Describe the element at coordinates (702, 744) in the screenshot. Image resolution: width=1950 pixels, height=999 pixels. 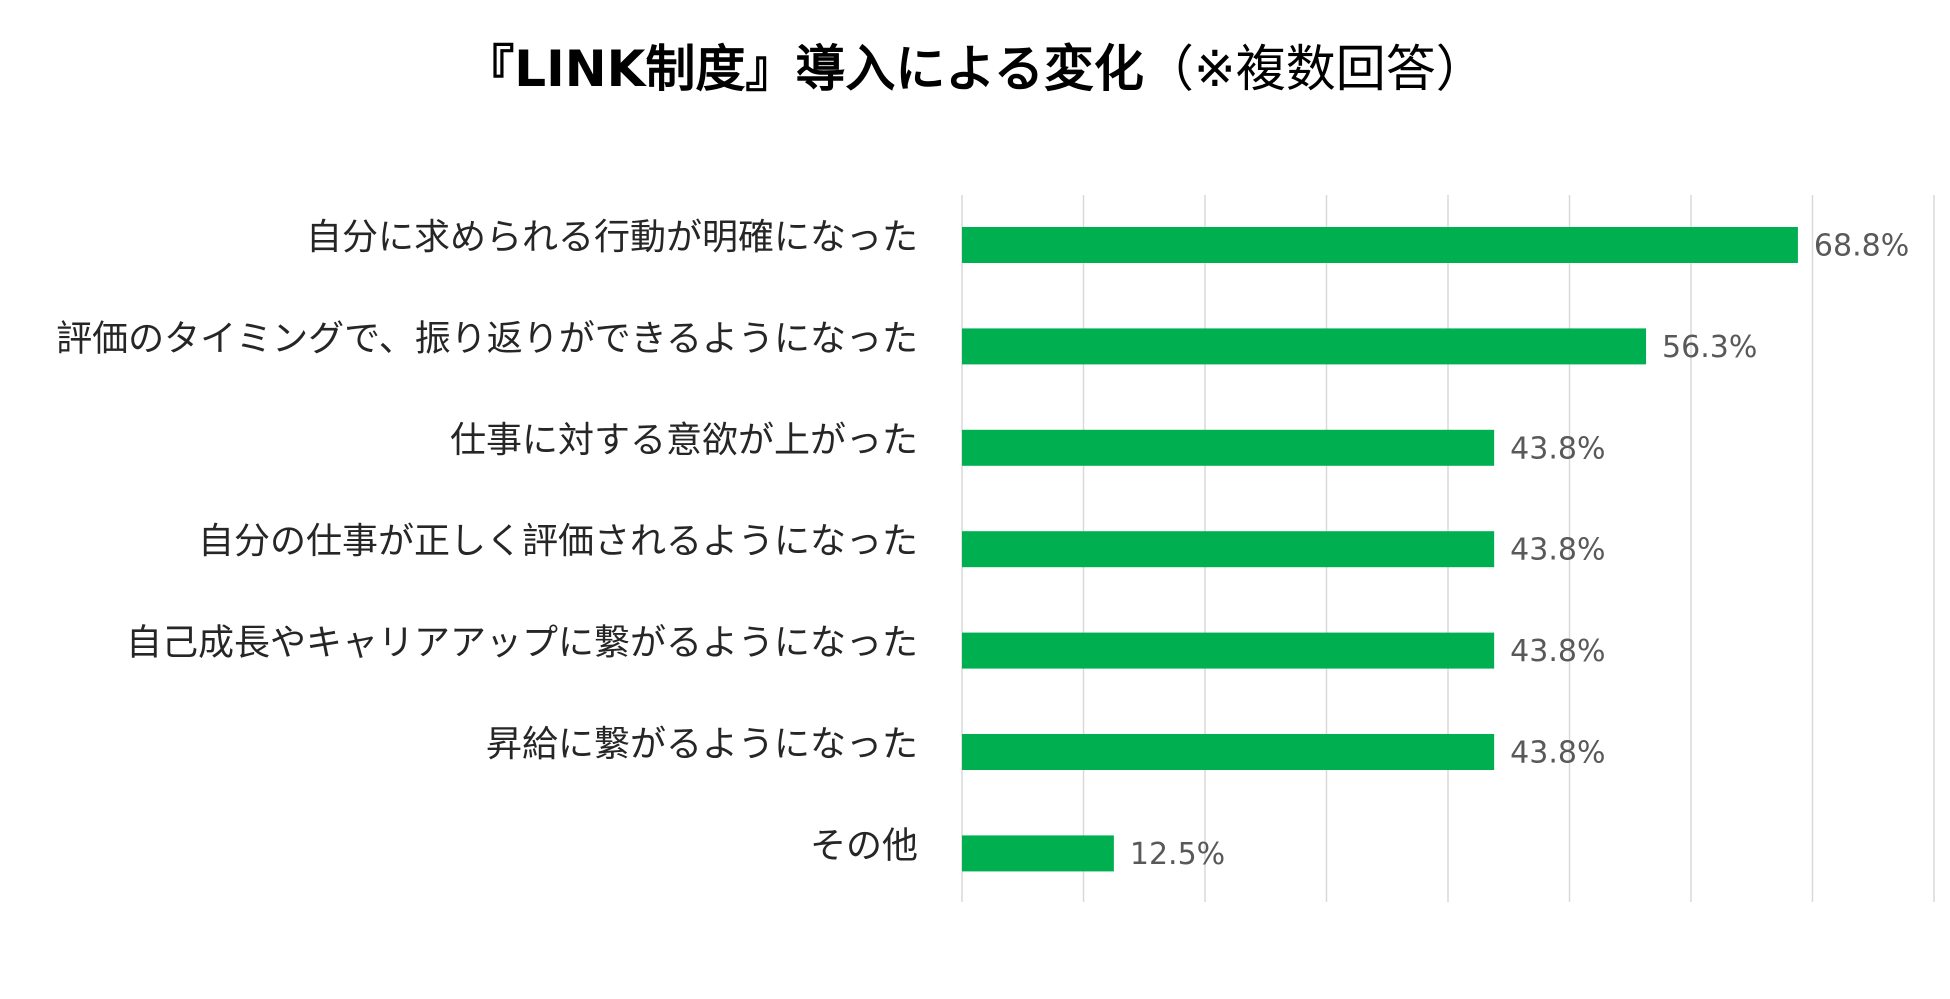
I see `category-label: 昇給に繋がるようになった` at that location.